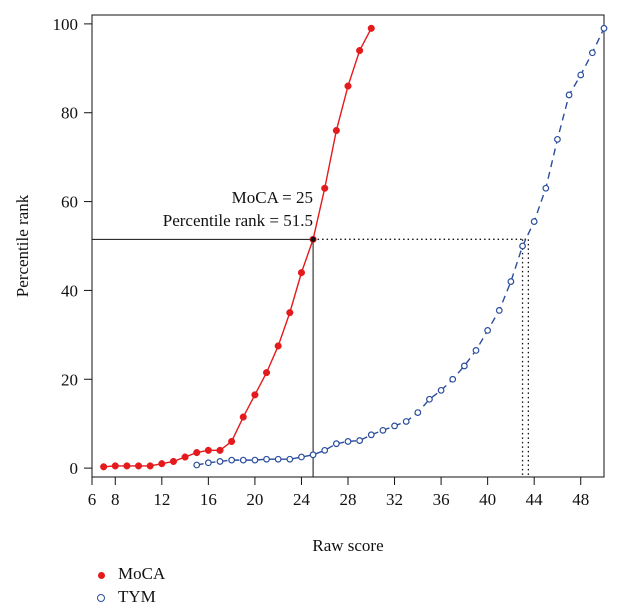  Describe the element at coordinates (72, 246) in the screenshot. I see `y-axis: 0 20 40 60 80 100` at that location.